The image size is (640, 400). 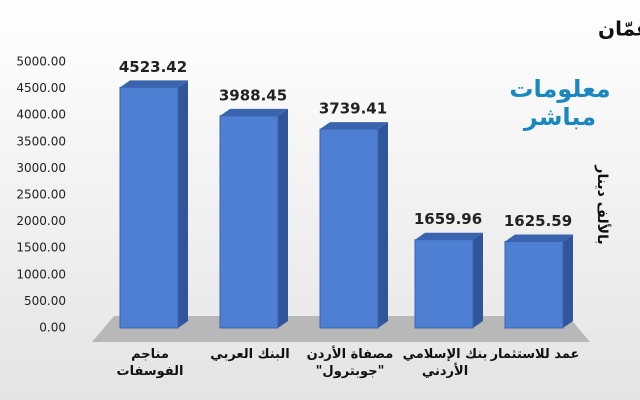 I want to click on value-label: 4523.42, so click(x=153, y=67).